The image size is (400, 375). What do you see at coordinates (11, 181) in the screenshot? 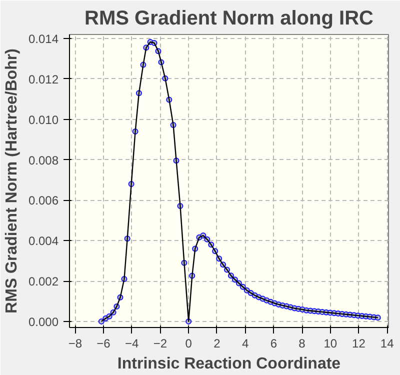
I see `y-axis-title: RMS Gradient Norm (Hartree/Bohr)` at bounding box center [11, 181].